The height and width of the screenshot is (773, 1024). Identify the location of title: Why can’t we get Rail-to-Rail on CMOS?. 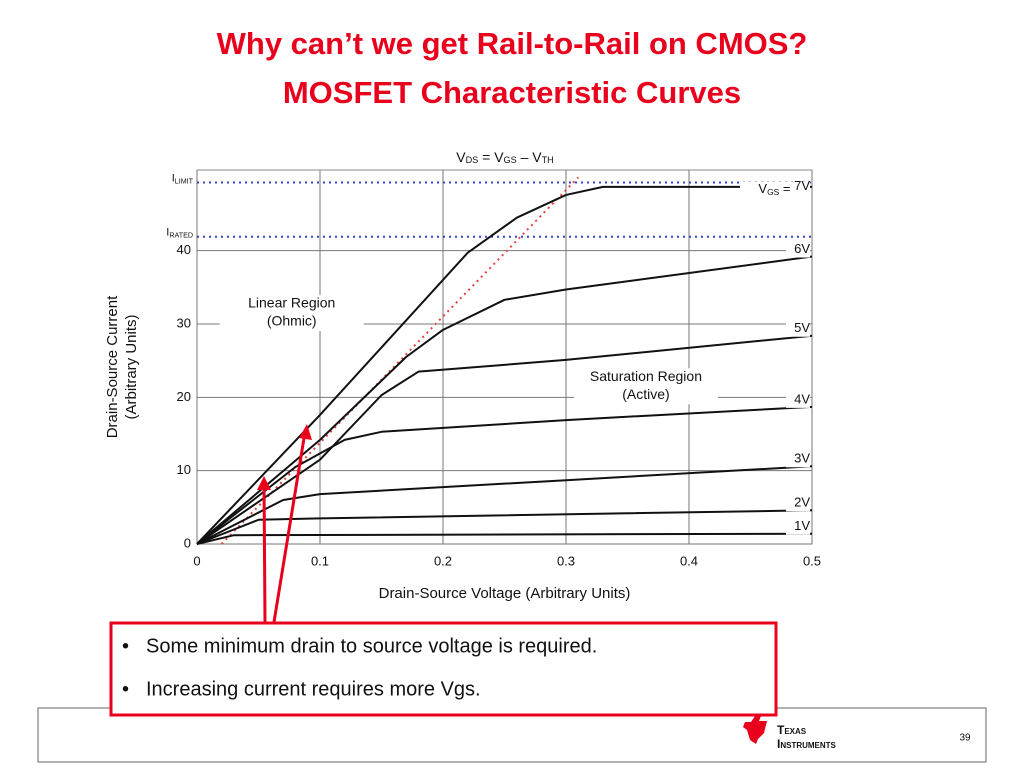
(512, 43).